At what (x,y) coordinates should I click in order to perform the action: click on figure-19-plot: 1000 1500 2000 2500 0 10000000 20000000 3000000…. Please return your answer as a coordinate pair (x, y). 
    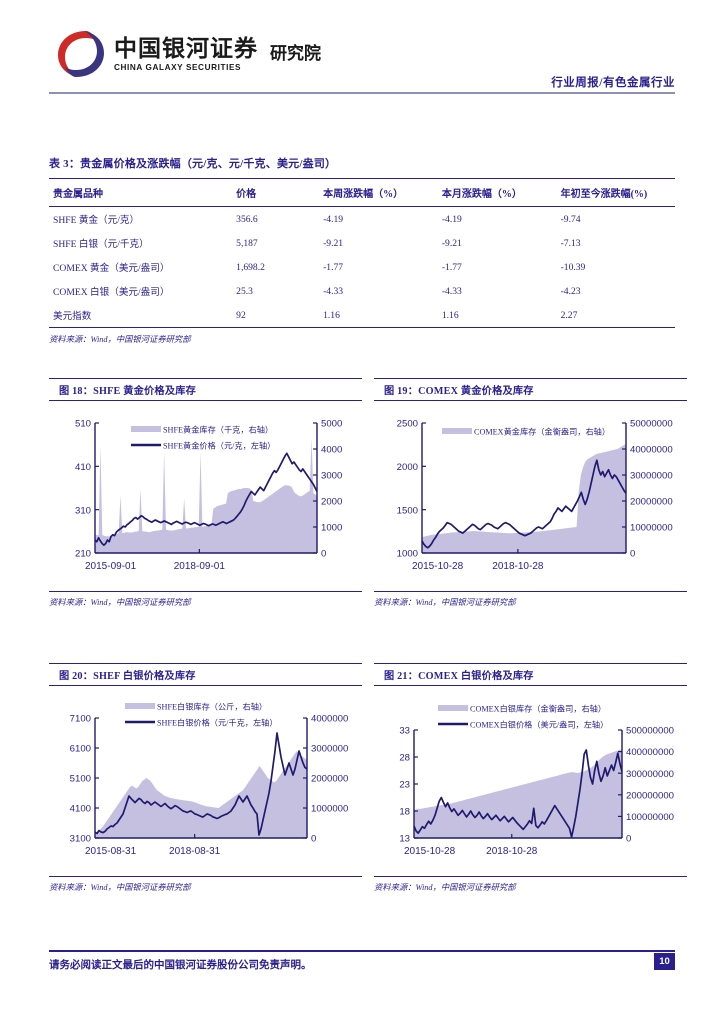
    Looking at the image, I should click on (530, 496).